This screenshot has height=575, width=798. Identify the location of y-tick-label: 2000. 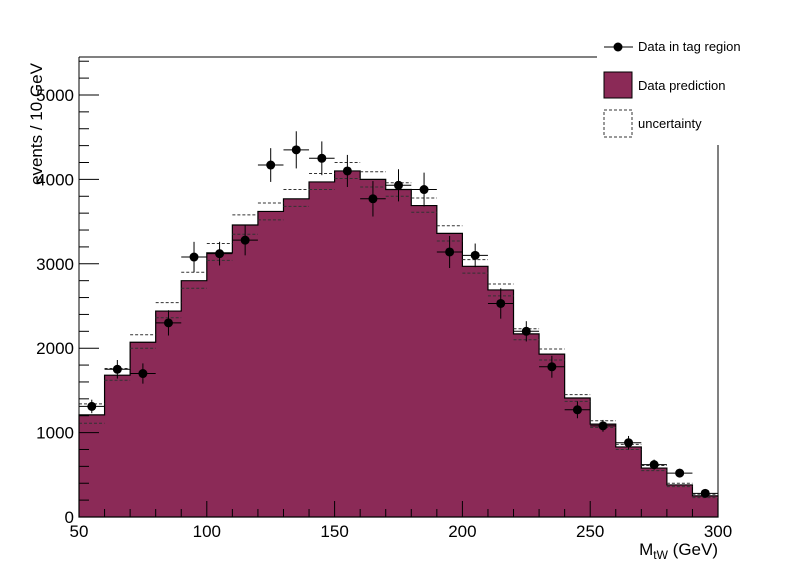
(55, 348).